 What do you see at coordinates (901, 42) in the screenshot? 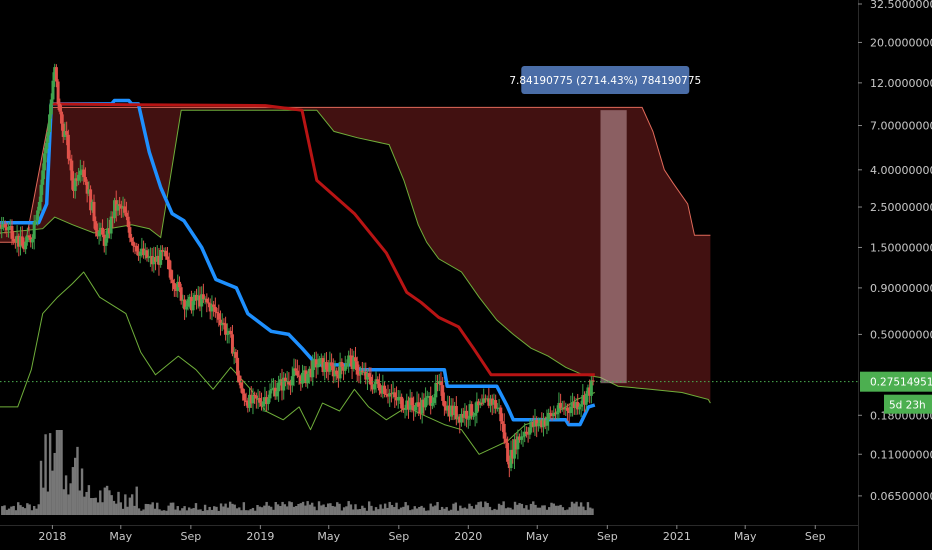
I see `price-tick-label: 20.00000000` at bounding box center [901, 42].